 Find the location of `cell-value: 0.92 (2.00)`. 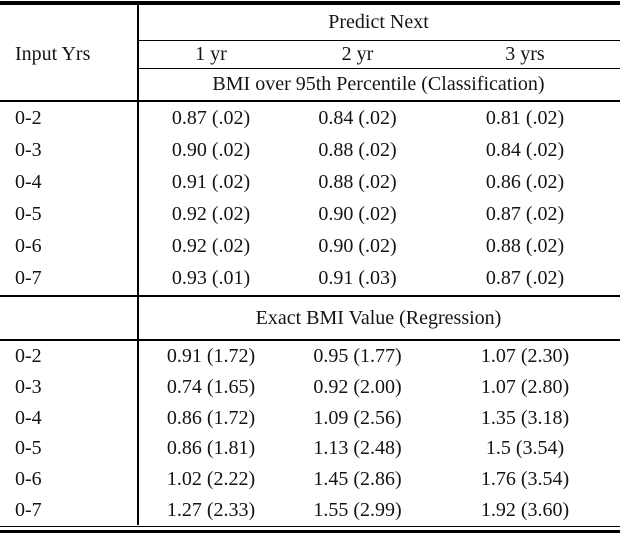

cell-value: 0.92 (2.00) is located at coordinates (357, 386).